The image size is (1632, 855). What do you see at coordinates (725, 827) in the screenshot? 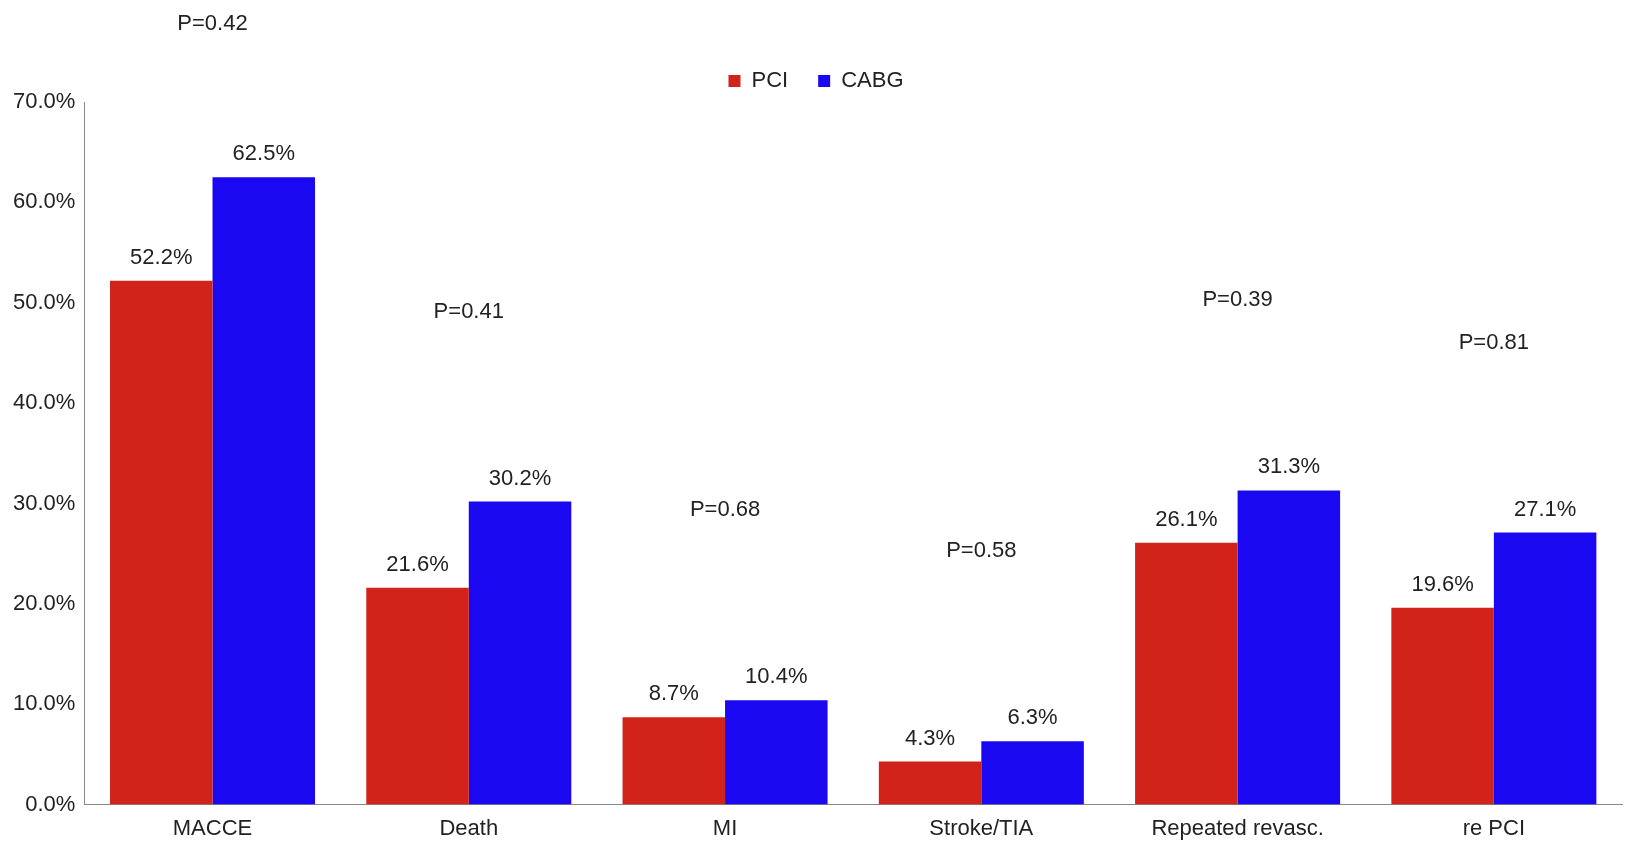
I see `x-tick-label: MI` at bounding box center [725, 827].